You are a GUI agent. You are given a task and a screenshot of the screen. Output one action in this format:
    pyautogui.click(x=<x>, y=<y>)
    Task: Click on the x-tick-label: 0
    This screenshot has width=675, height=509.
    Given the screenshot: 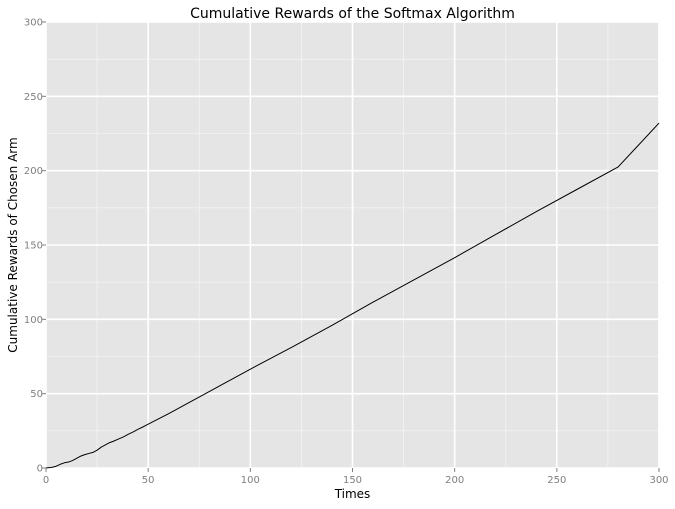 What is the action you would take?
    pyautogui.click(x=46, y=480)
    